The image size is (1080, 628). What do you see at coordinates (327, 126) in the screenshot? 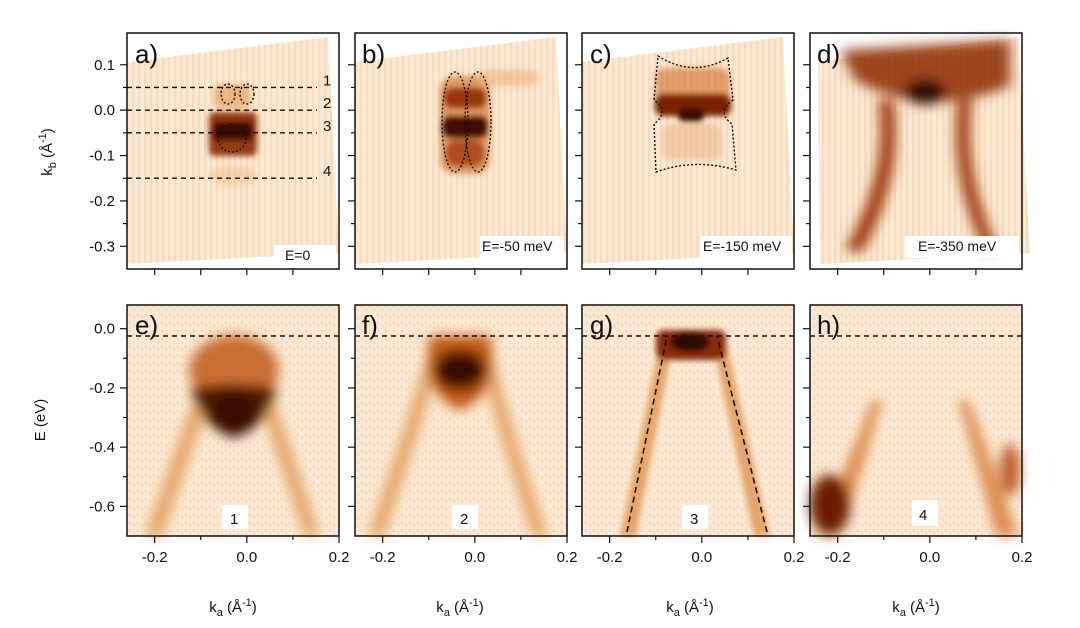
I see `cut-line-label: 3` at bounding box center [327, 126].